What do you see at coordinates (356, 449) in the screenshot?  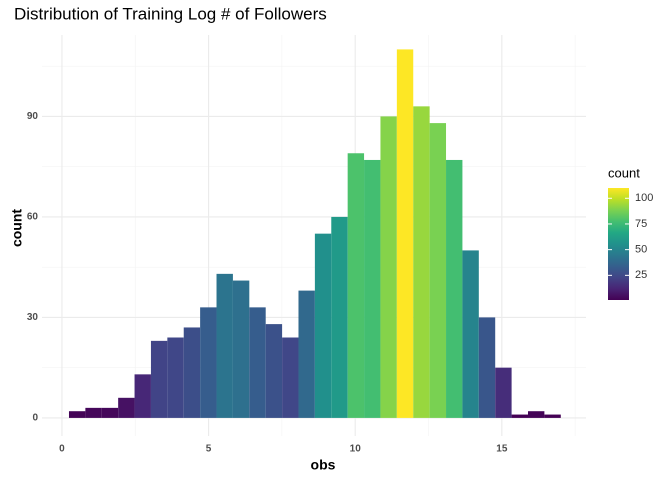 I see `x-tick-label: 10` at bounding box center [356, 449].